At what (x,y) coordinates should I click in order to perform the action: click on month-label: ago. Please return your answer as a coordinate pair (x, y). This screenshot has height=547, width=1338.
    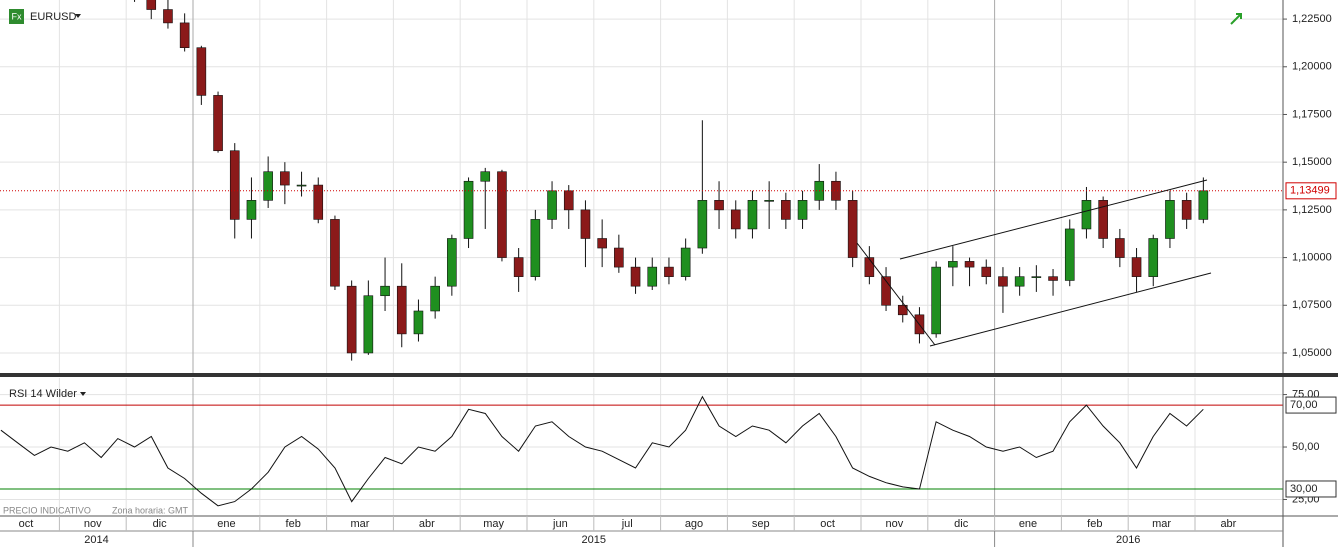
    Looking at the image, I should click on (694, 524).